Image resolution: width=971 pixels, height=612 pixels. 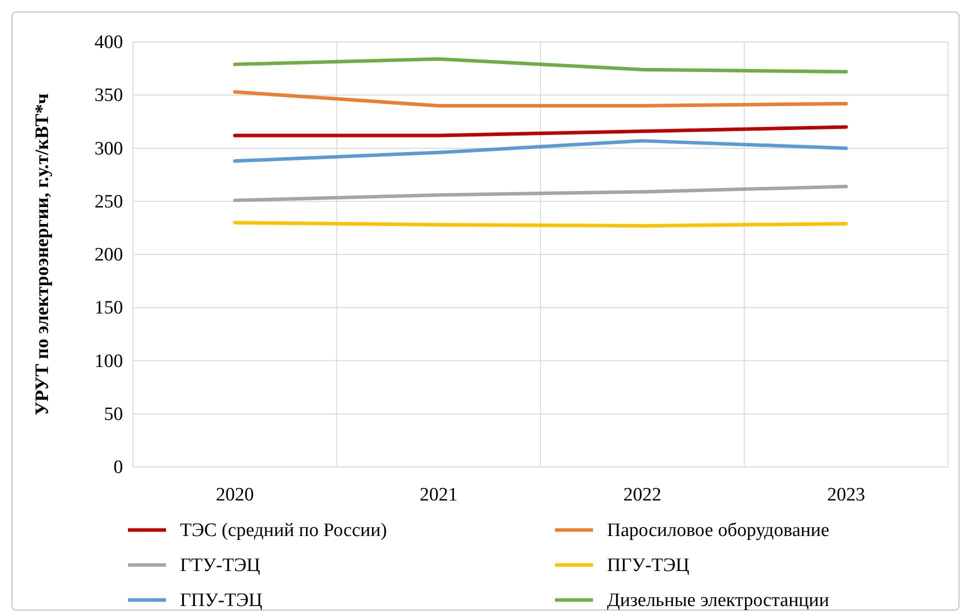 What do you see at coordinates (108, 361) in the screenshot?
I see `y-tick-label: 100` at bounding box center [108, 361].